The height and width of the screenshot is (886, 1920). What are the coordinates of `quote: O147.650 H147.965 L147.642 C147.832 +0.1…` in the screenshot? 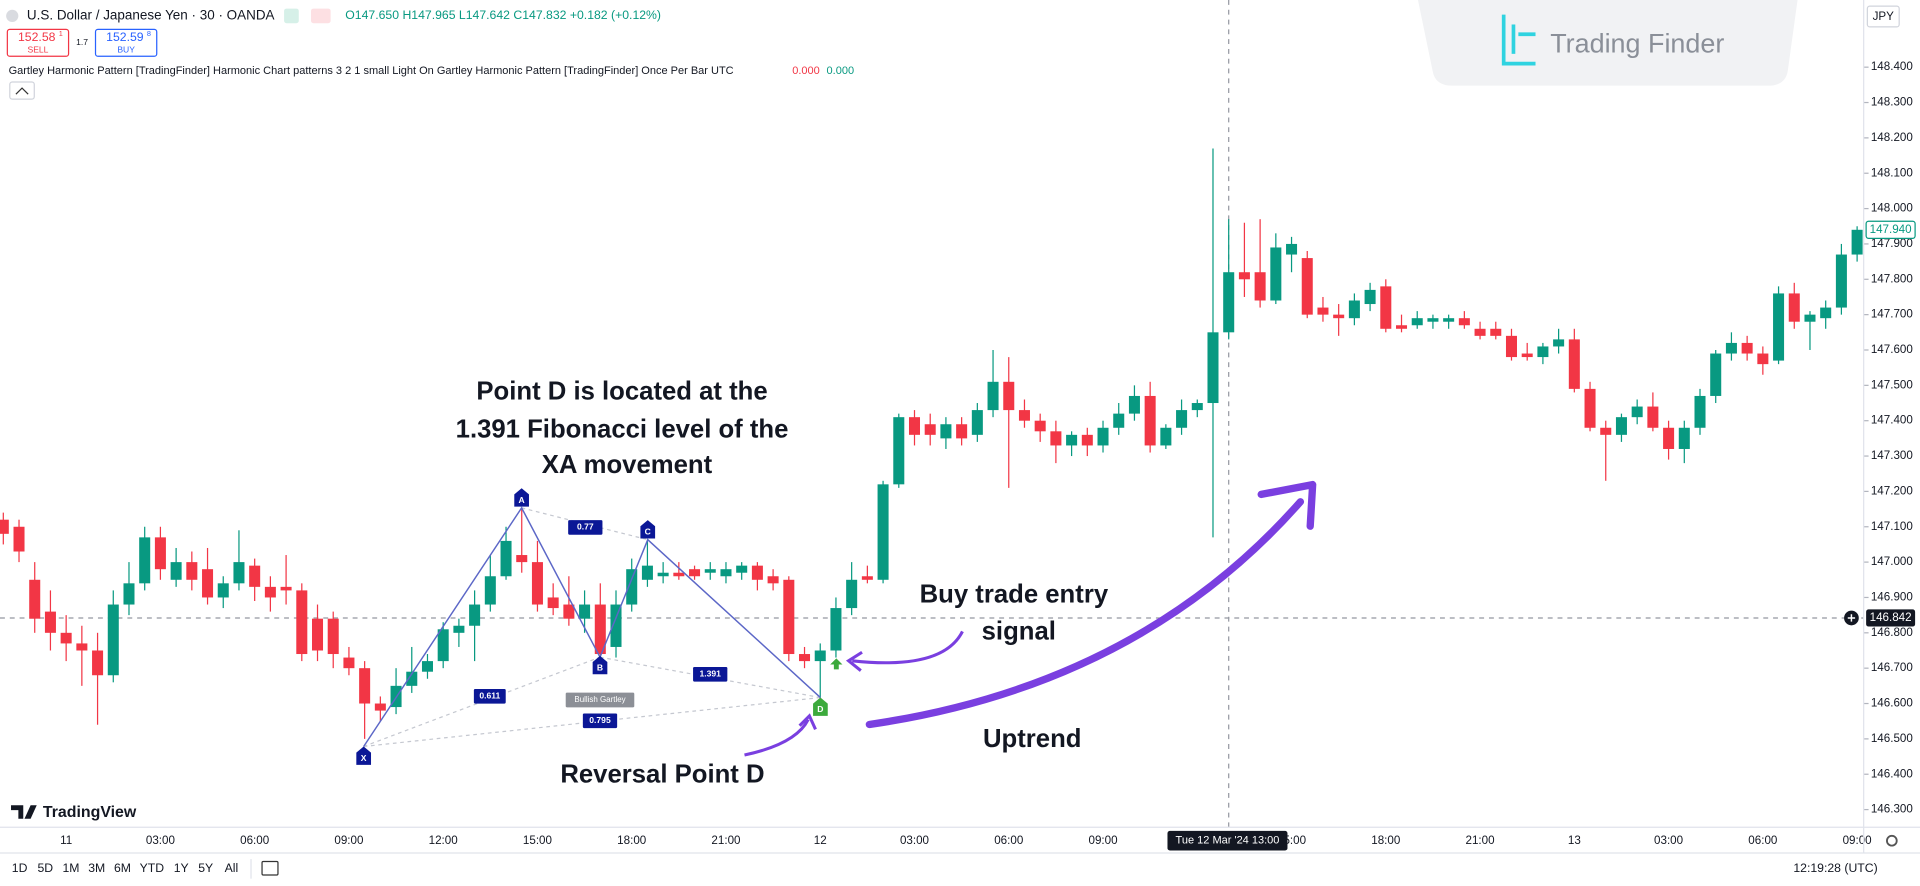 It's located at (503, 15).